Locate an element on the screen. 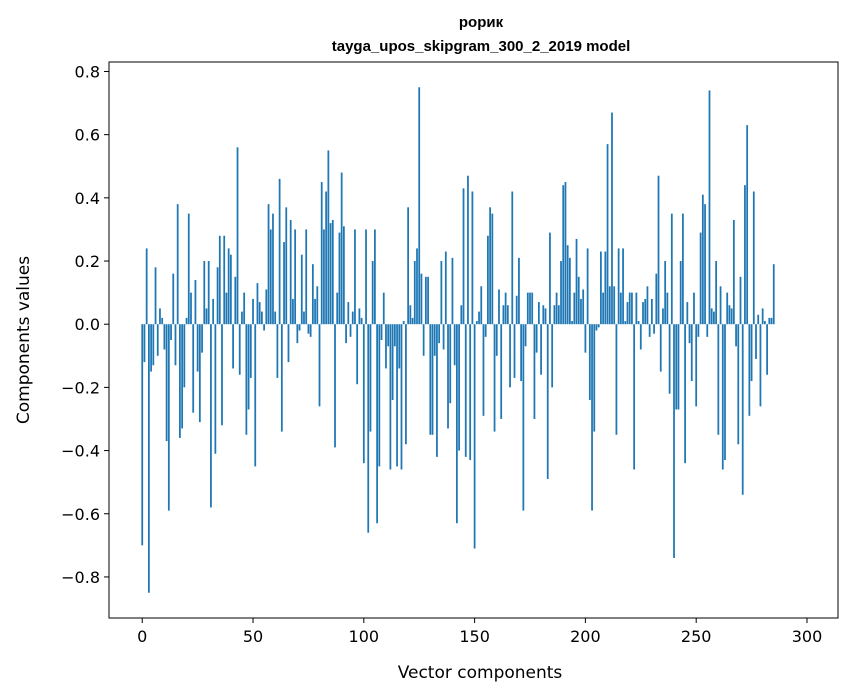 This screenshot has width=867, height=696. y-tick-label-1: −0.6 is located at coordinates (80, 514).